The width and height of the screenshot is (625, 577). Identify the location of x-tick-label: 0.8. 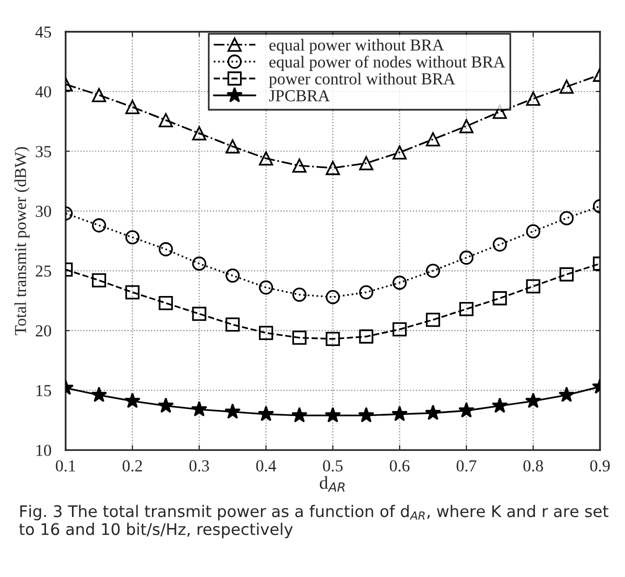
(533, 466).